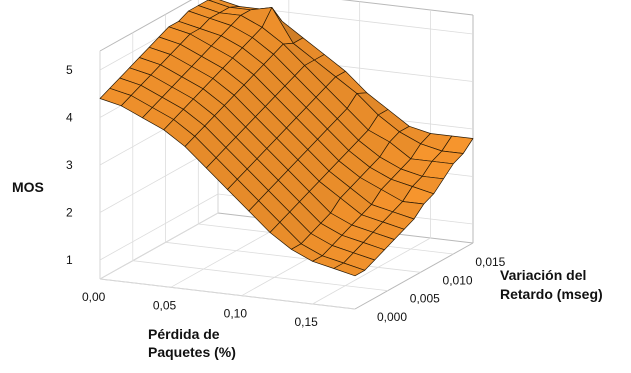 The image size is (631, 373). I want to click on z-axis-label: MOS, so click(28, 187).